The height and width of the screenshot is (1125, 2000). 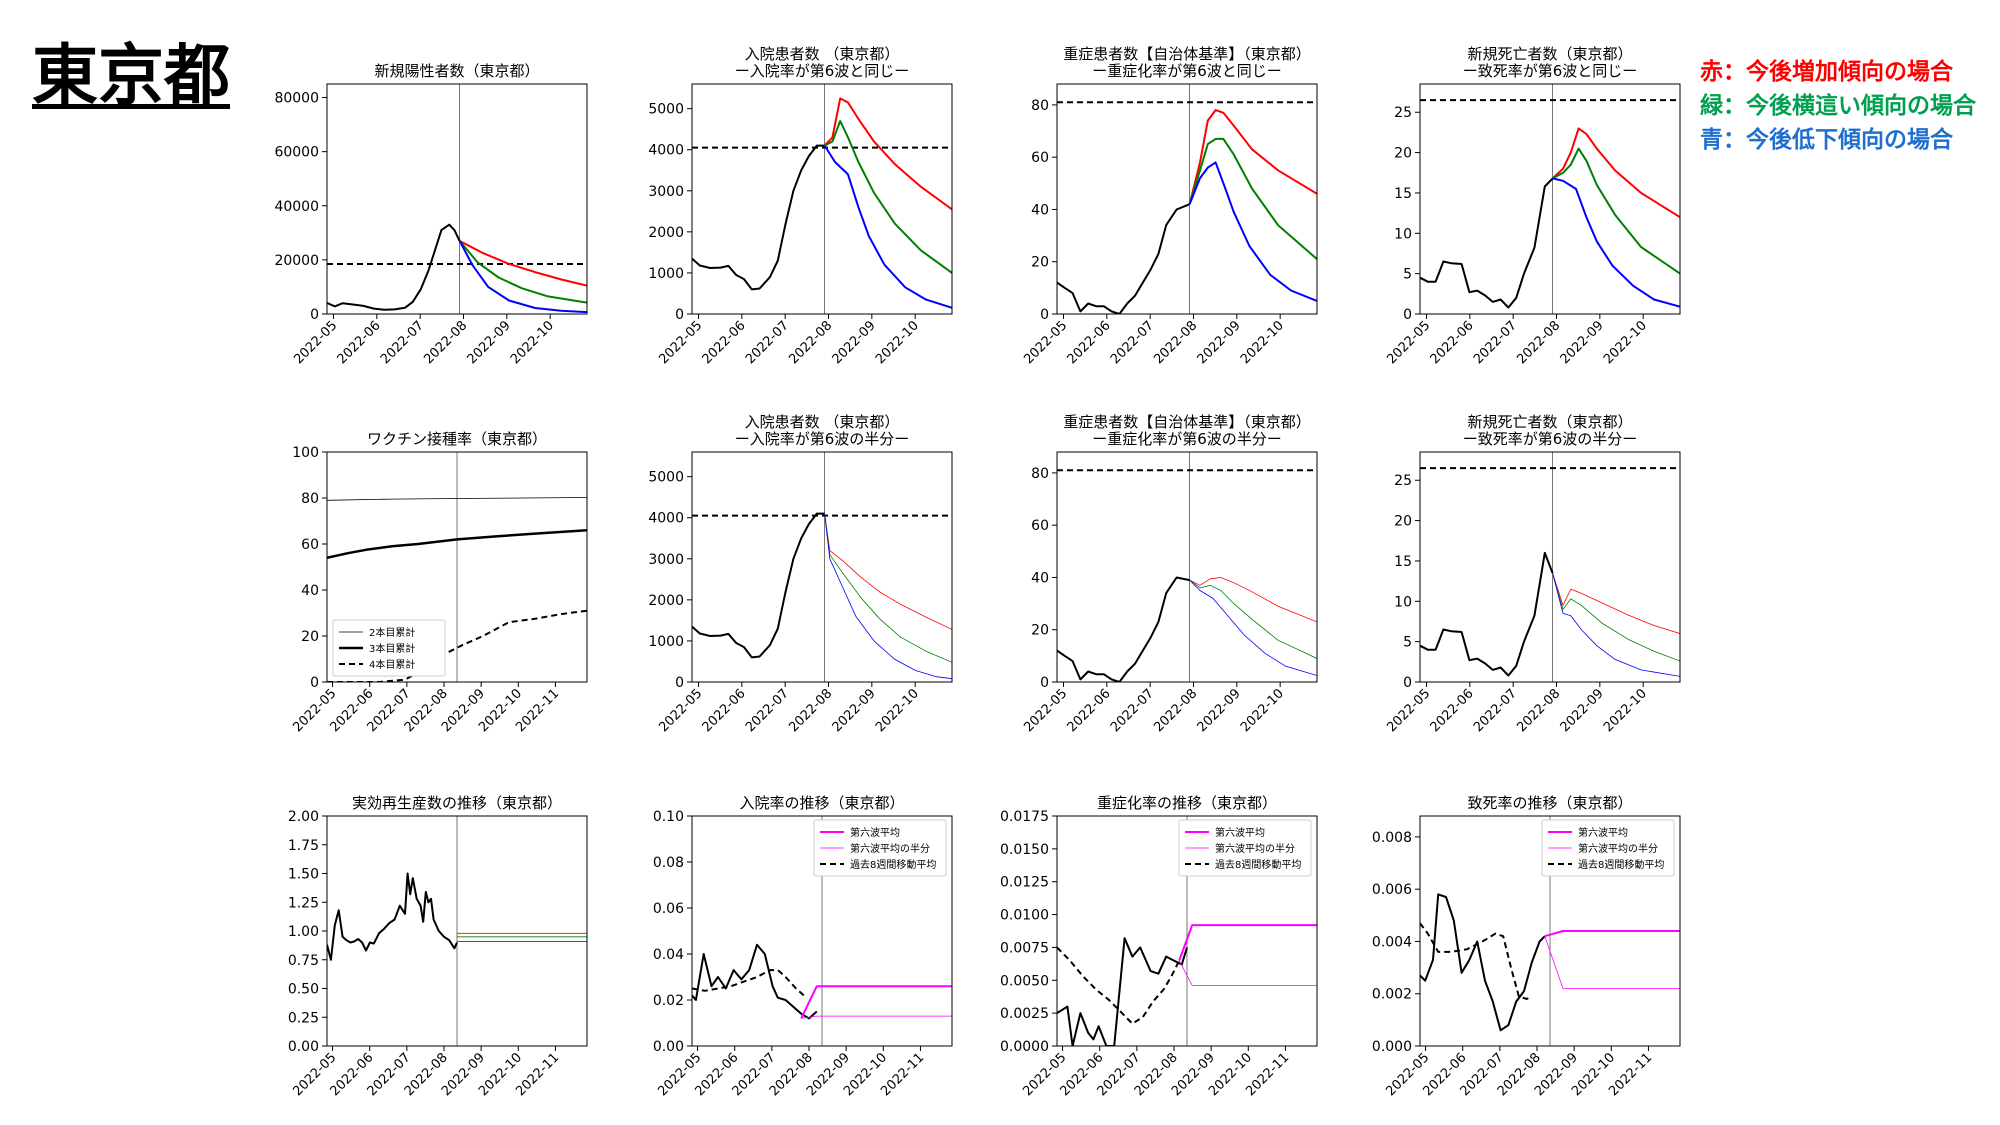 I want to click on x-tick-label: 2022-05, so click(x=315, y=342).